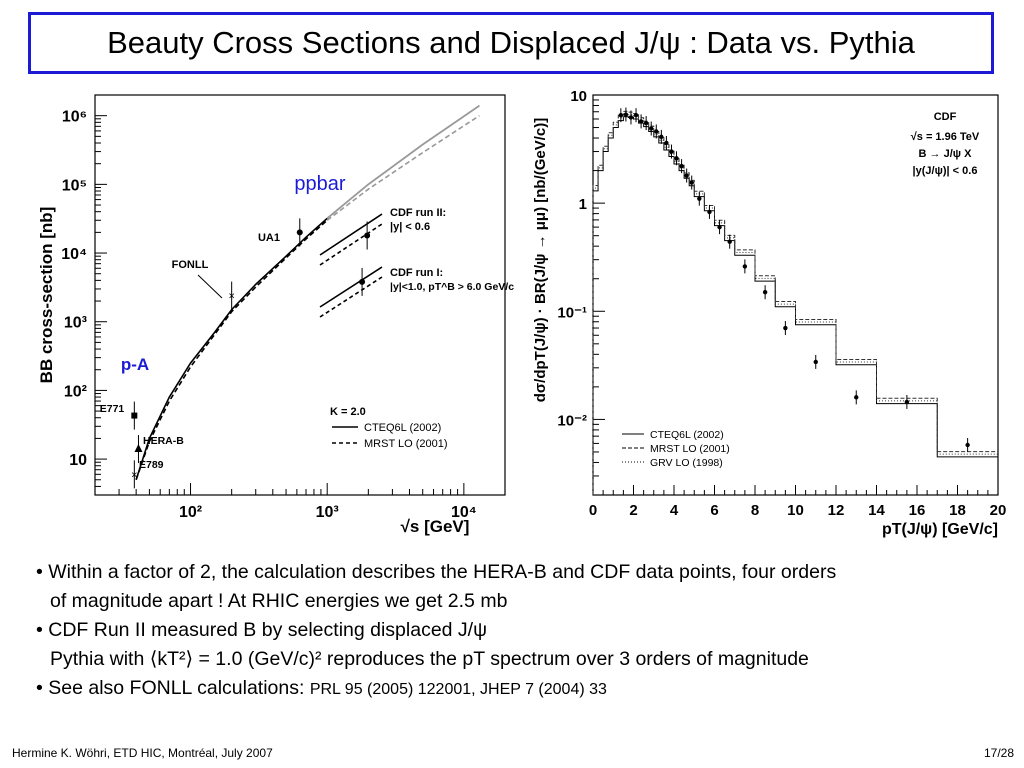 The image size is (1024, 768). What do you see at coordinates (714, 510) in the screenshot?
I see `right-x-tick-label: 6` at bounding box center [714, 510].